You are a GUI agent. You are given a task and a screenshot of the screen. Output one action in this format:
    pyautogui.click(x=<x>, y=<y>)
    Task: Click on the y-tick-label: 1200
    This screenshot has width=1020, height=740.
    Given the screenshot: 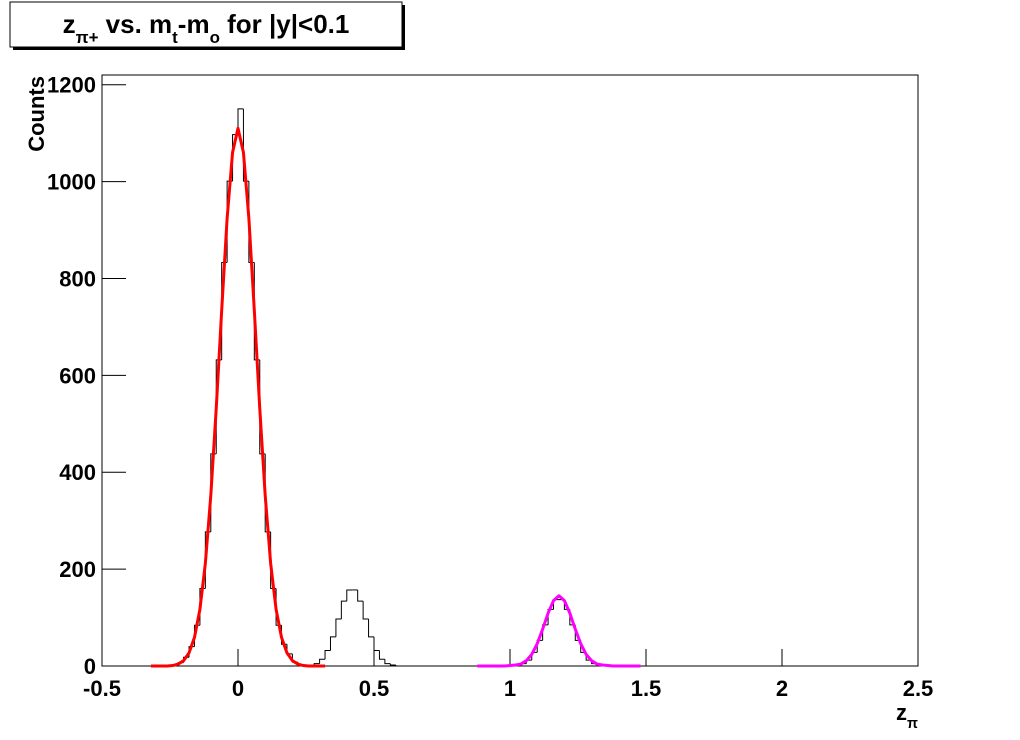 What is the action you would take?
    pyautogui.click(x=71, y=85)
    